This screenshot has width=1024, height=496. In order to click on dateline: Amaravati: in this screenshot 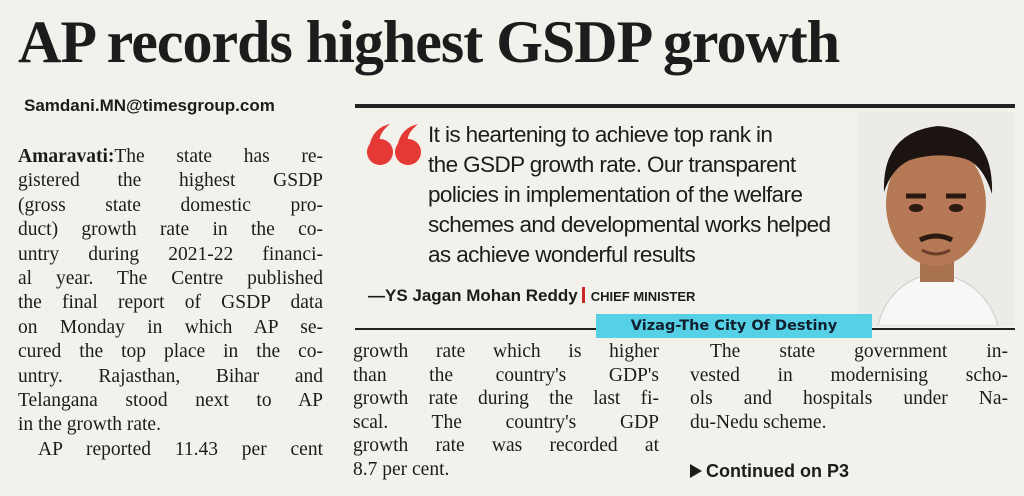, I will do `click(66, 156)`.